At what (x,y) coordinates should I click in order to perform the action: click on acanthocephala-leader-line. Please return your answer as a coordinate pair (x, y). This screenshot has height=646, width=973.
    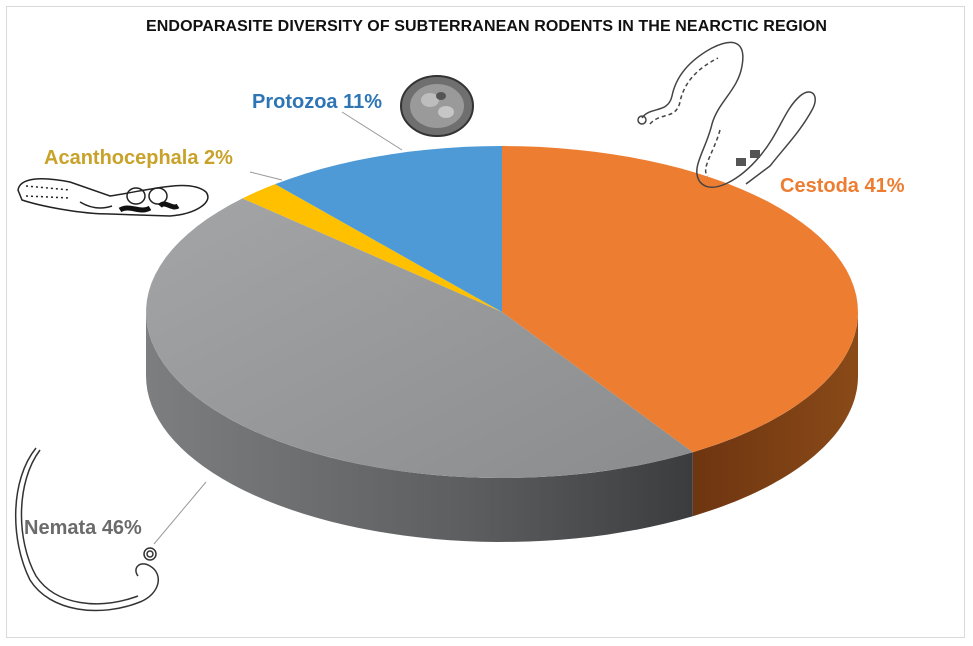
    Looking at the image, I should click on (266, 176).